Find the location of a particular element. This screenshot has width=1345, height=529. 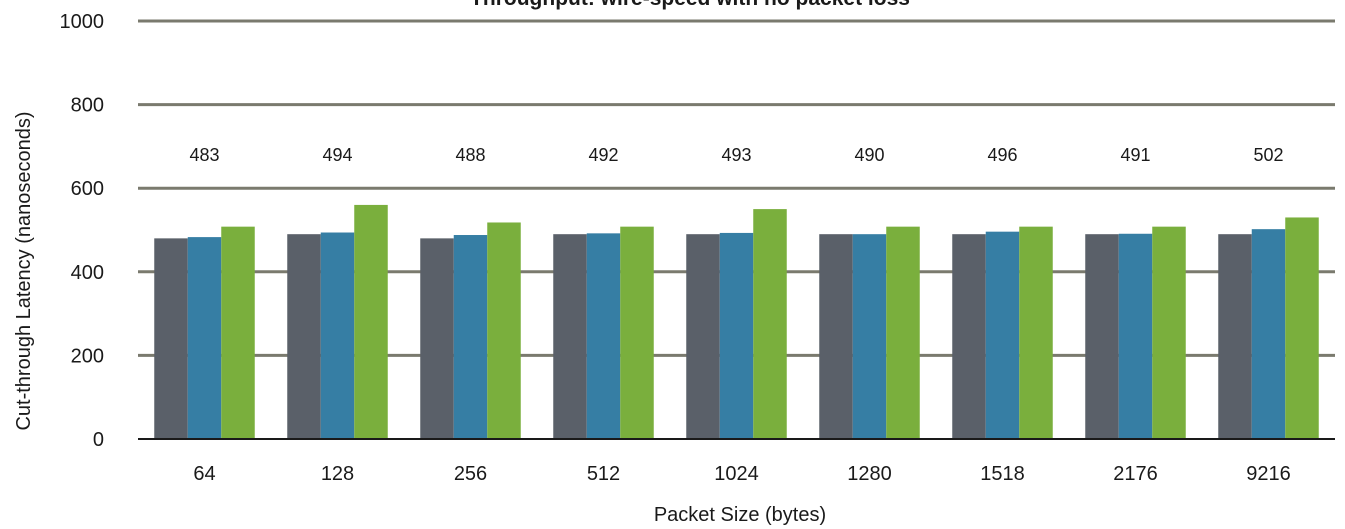

y-tick-label: 0 is located at coordinates (98, 440).